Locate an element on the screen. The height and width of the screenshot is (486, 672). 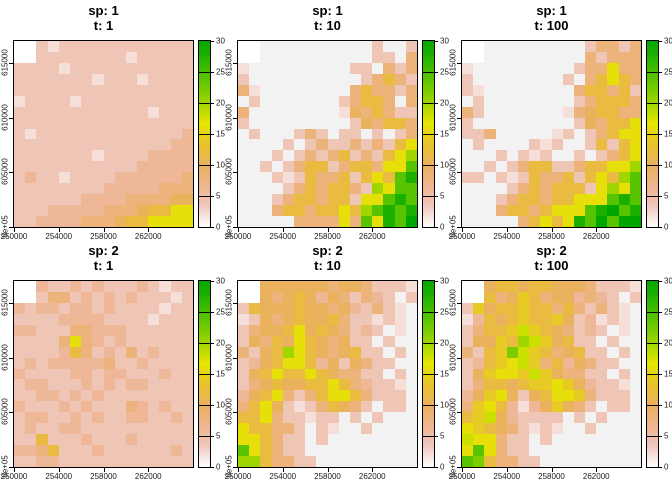
y-axis-tick is located at coordinates (235, 303).